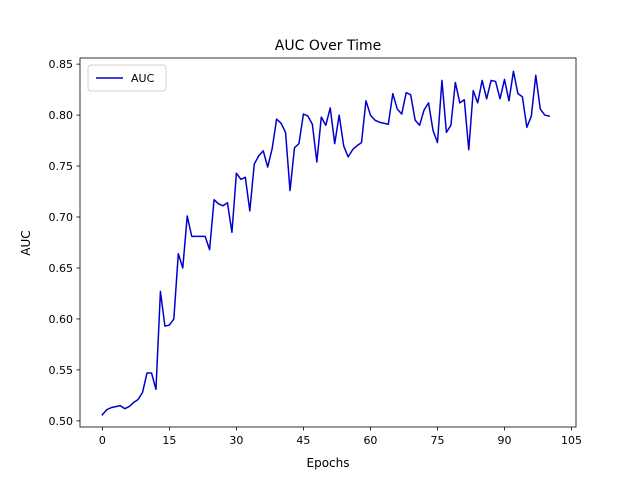 Image resolution: width=640 pixels, height=484 pixels. What do you see at coordinates (61, 421) in the screenshot?
I see `y-tick-label: 0.50` at bounding box center [61, 421].